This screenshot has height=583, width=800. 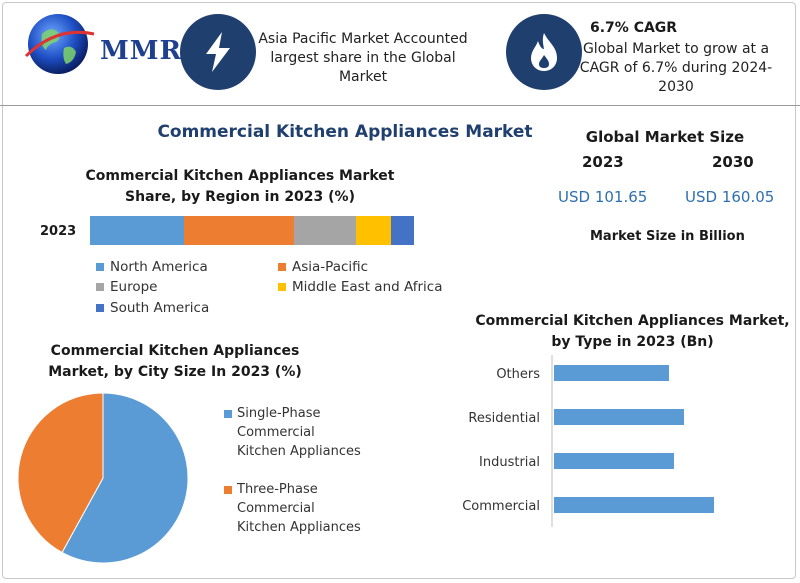 I want to click on region-bar-year-label: 2023, so click(x=58, y=231).